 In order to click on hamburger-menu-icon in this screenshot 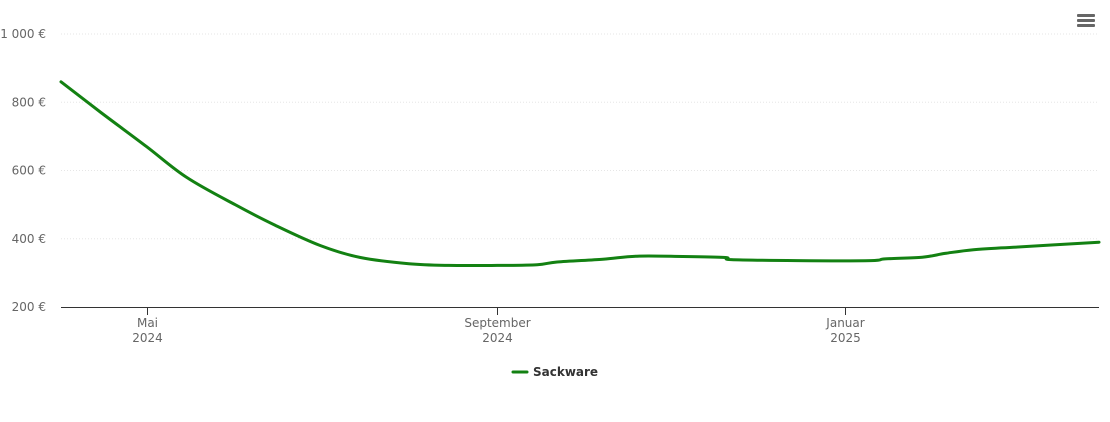, I will do `click(1086, 20)`.